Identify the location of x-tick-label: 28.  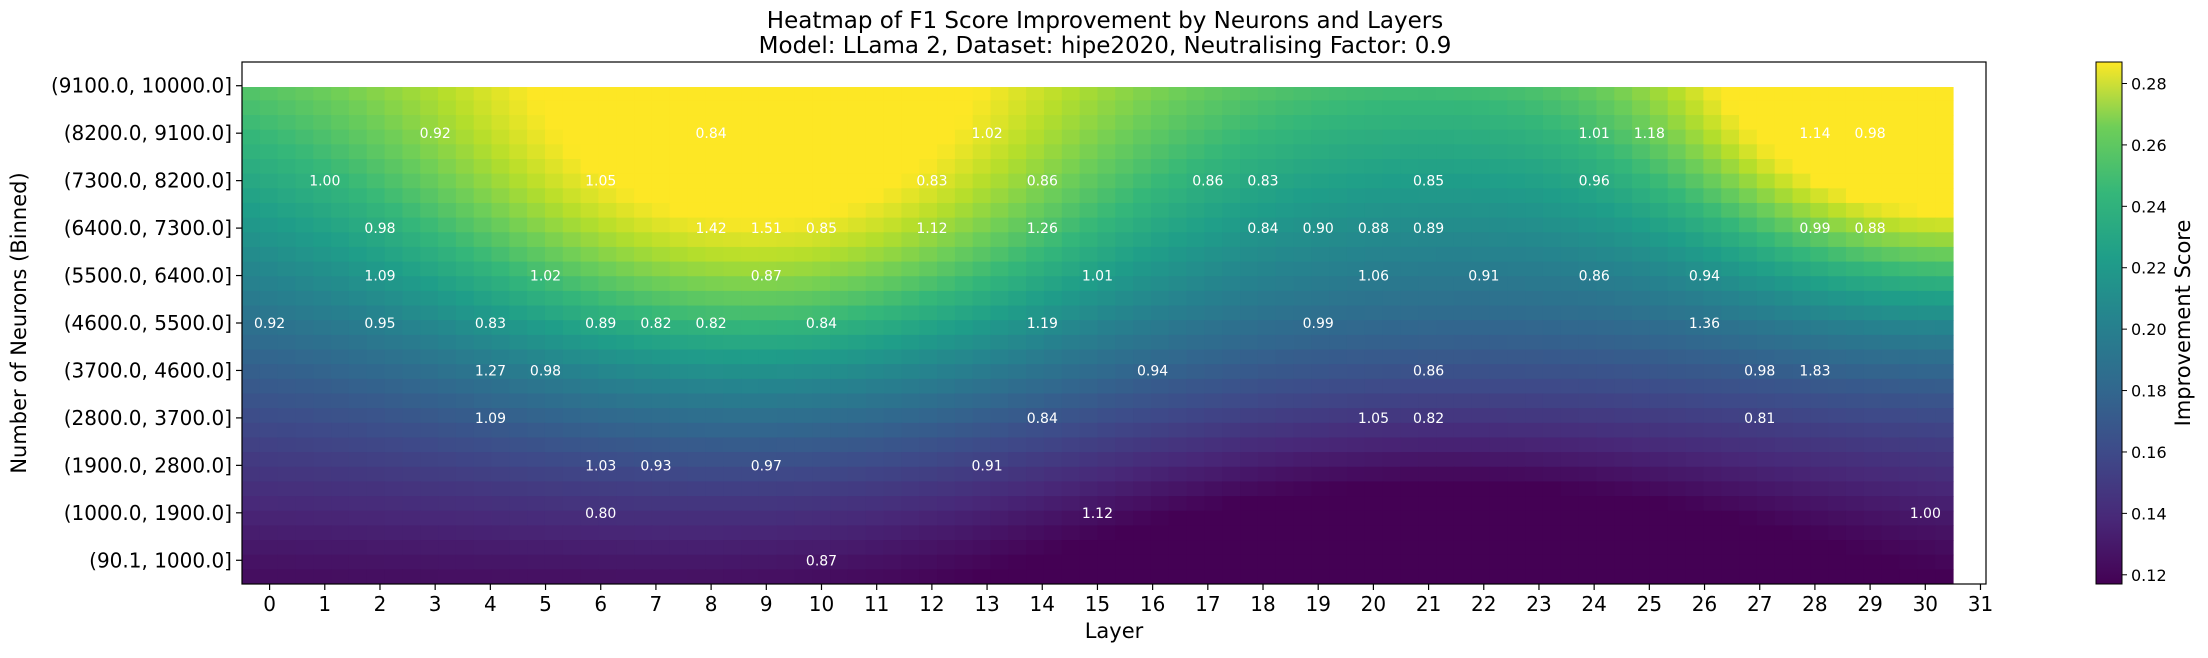
(1814, 604).